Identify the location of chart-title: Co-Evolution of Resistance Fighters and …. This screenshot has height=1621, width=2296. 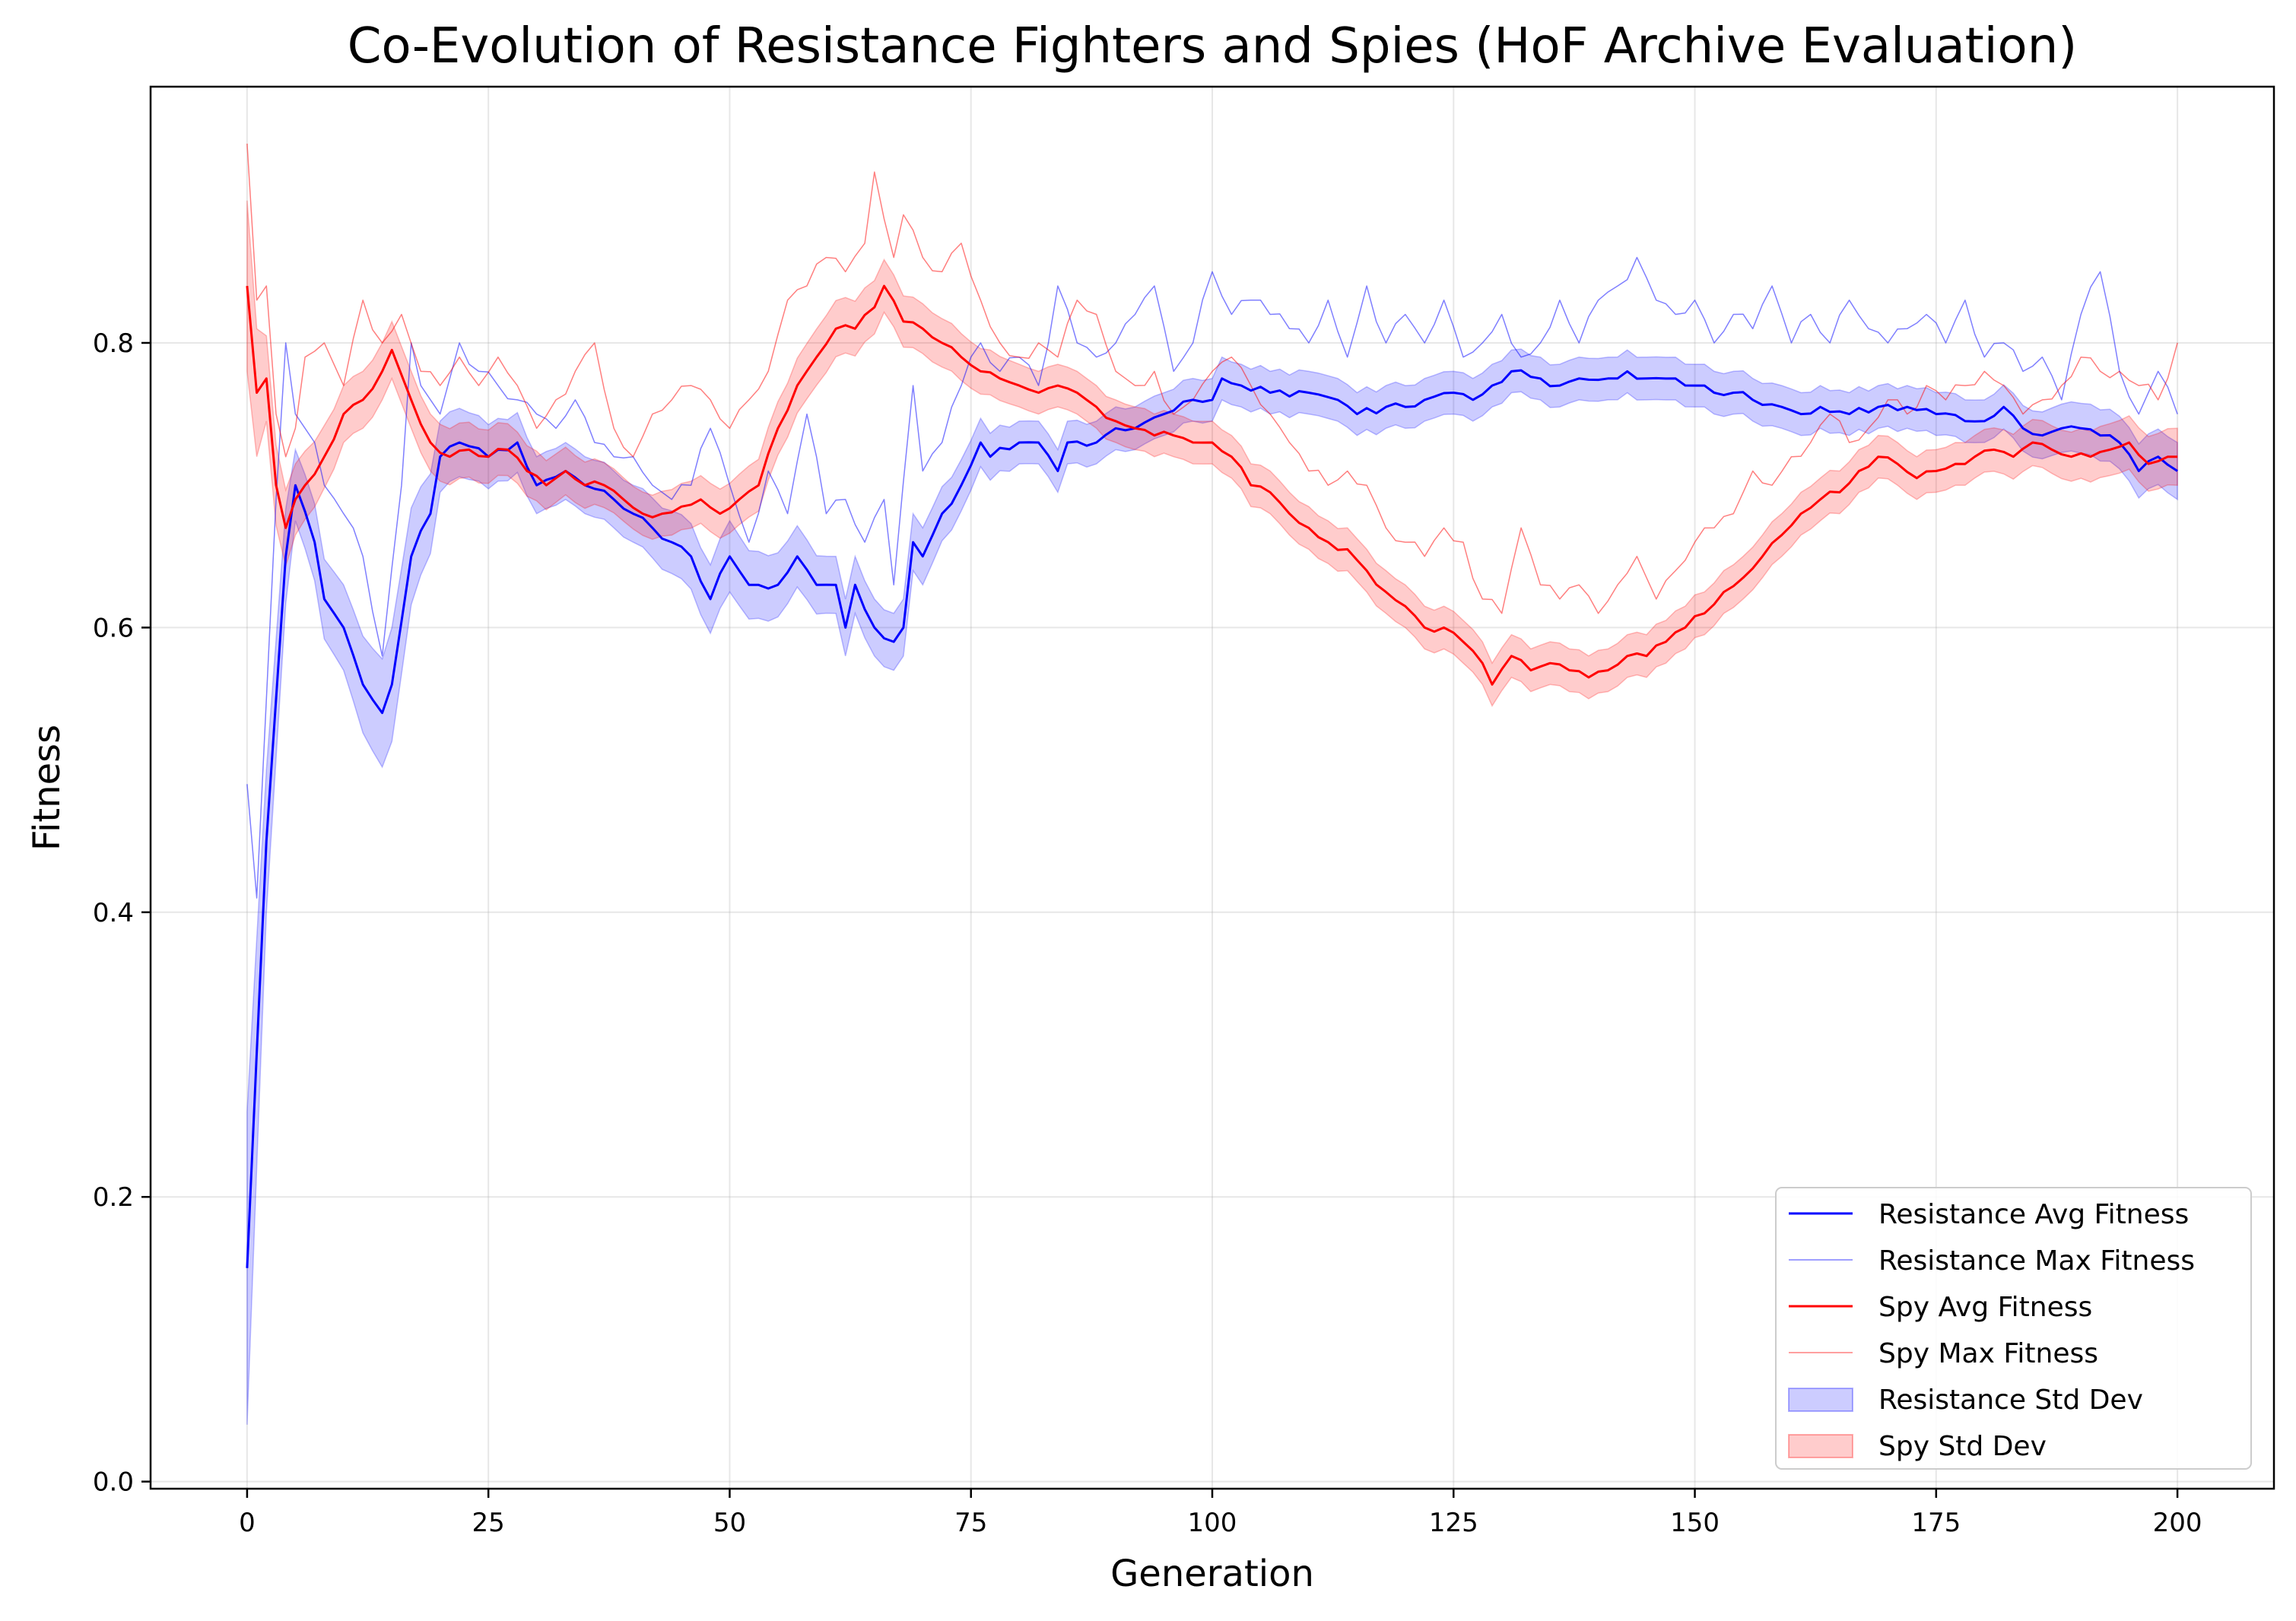
(1213, 46).